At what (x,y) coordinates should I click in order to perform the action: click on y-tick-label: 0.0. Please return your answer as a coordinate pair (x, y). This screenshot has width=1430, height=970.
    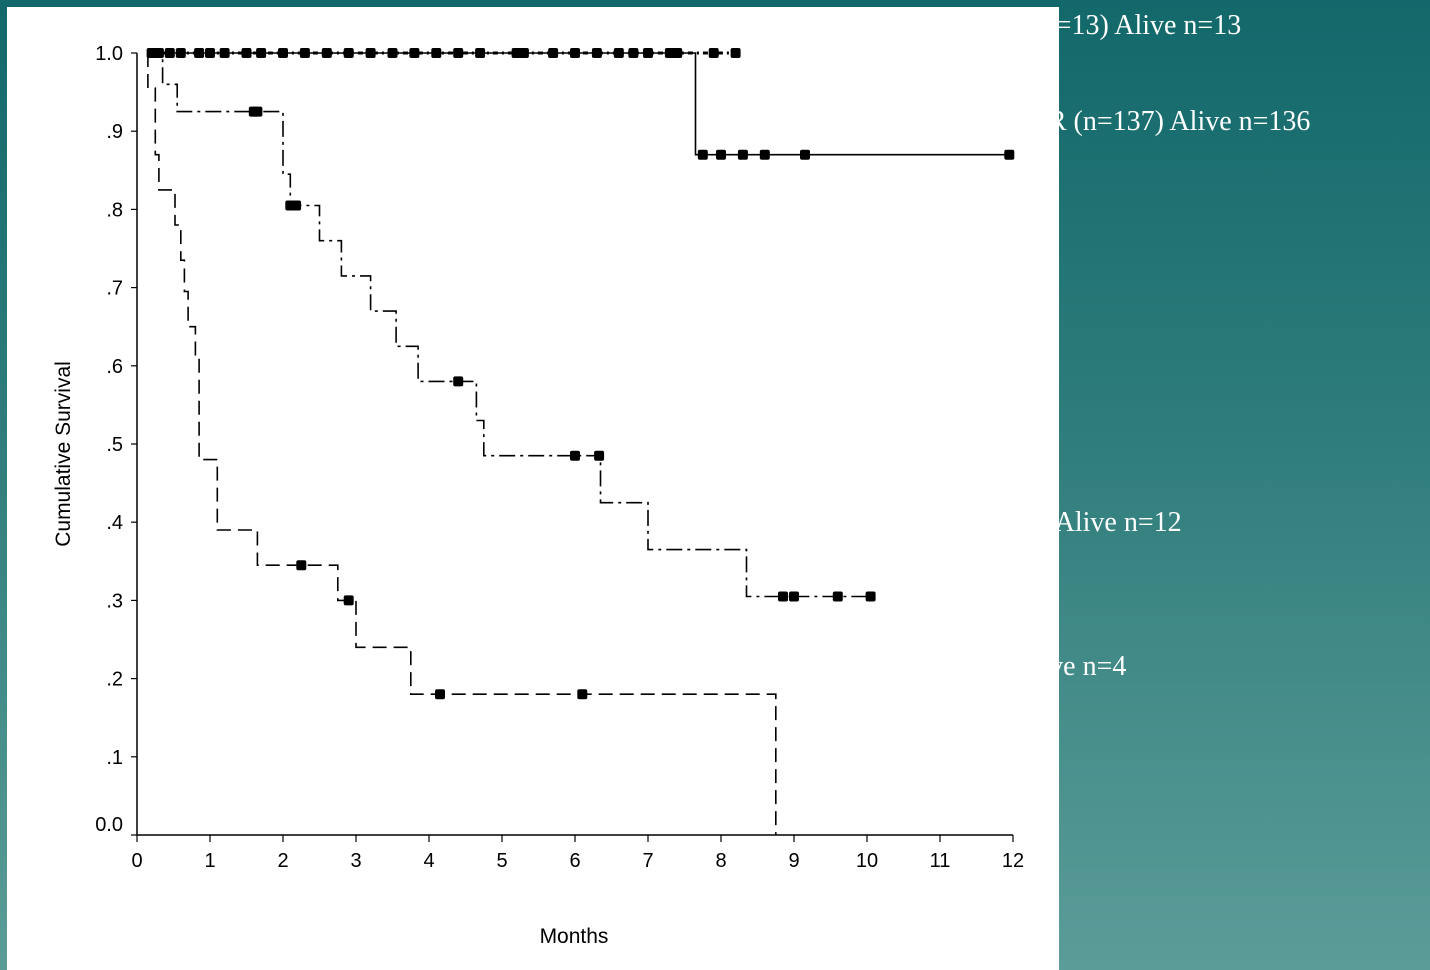
    Looking at the image, I should click on (109, 825).